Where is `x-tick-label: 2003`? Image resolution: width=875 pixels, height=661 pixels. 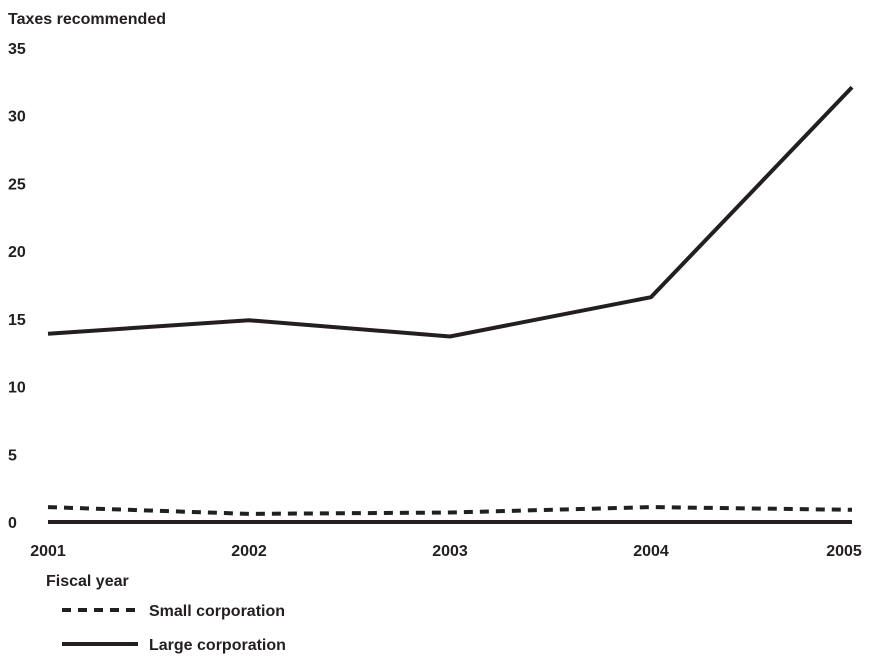 x-tick-label: 2003 is located at coordinates (450, 551).